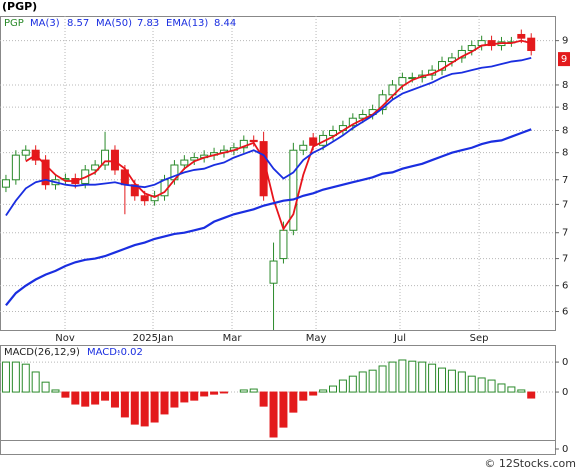 This screenshot has width=580, height=471. I want to click on macd-date-strip, so click(278, 447).